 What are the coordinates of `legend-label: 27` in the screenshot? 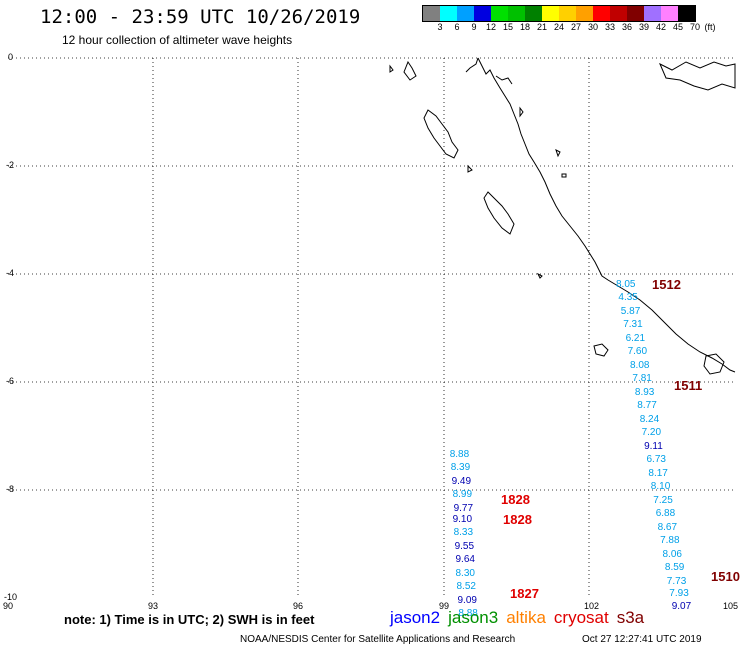 It's located at (575, 27).